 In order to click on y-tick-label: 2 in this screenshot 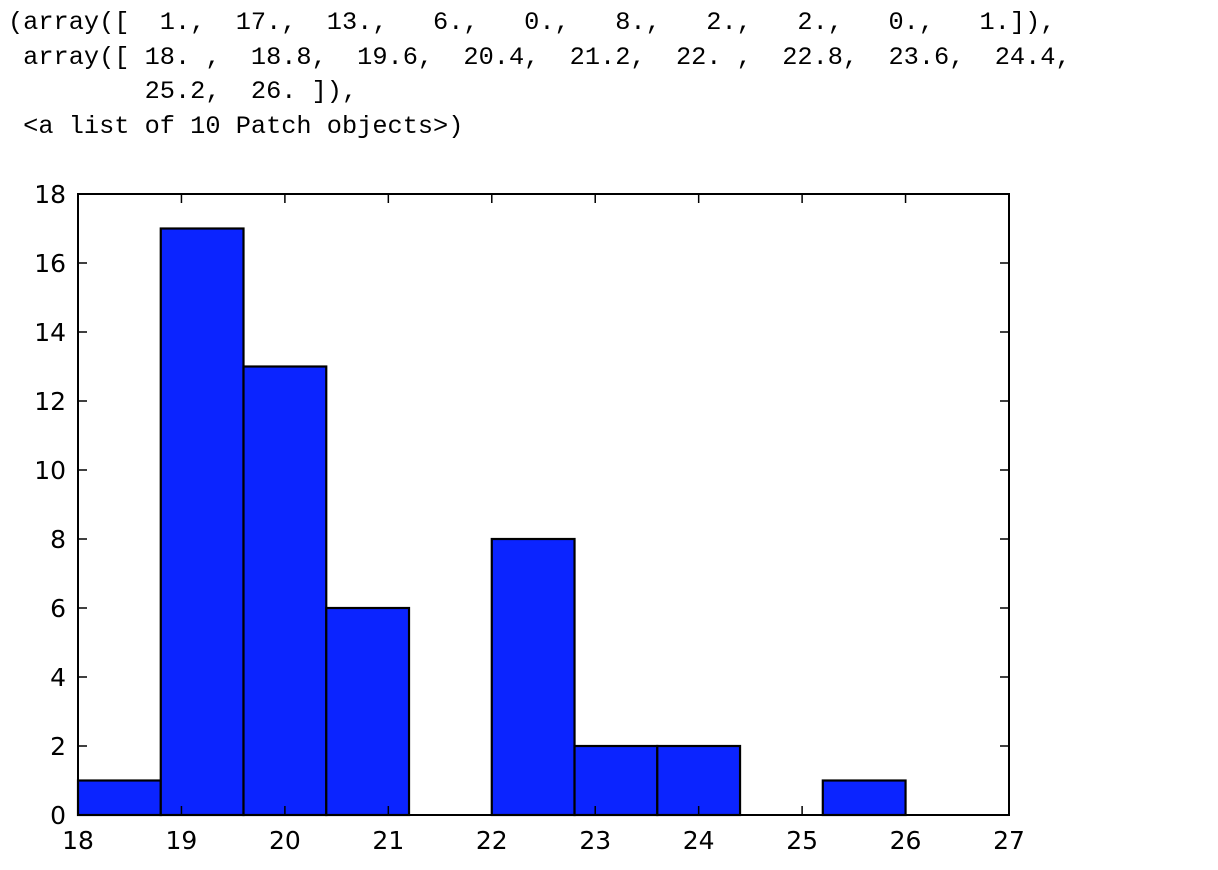, I will do `click(58, 746)`.